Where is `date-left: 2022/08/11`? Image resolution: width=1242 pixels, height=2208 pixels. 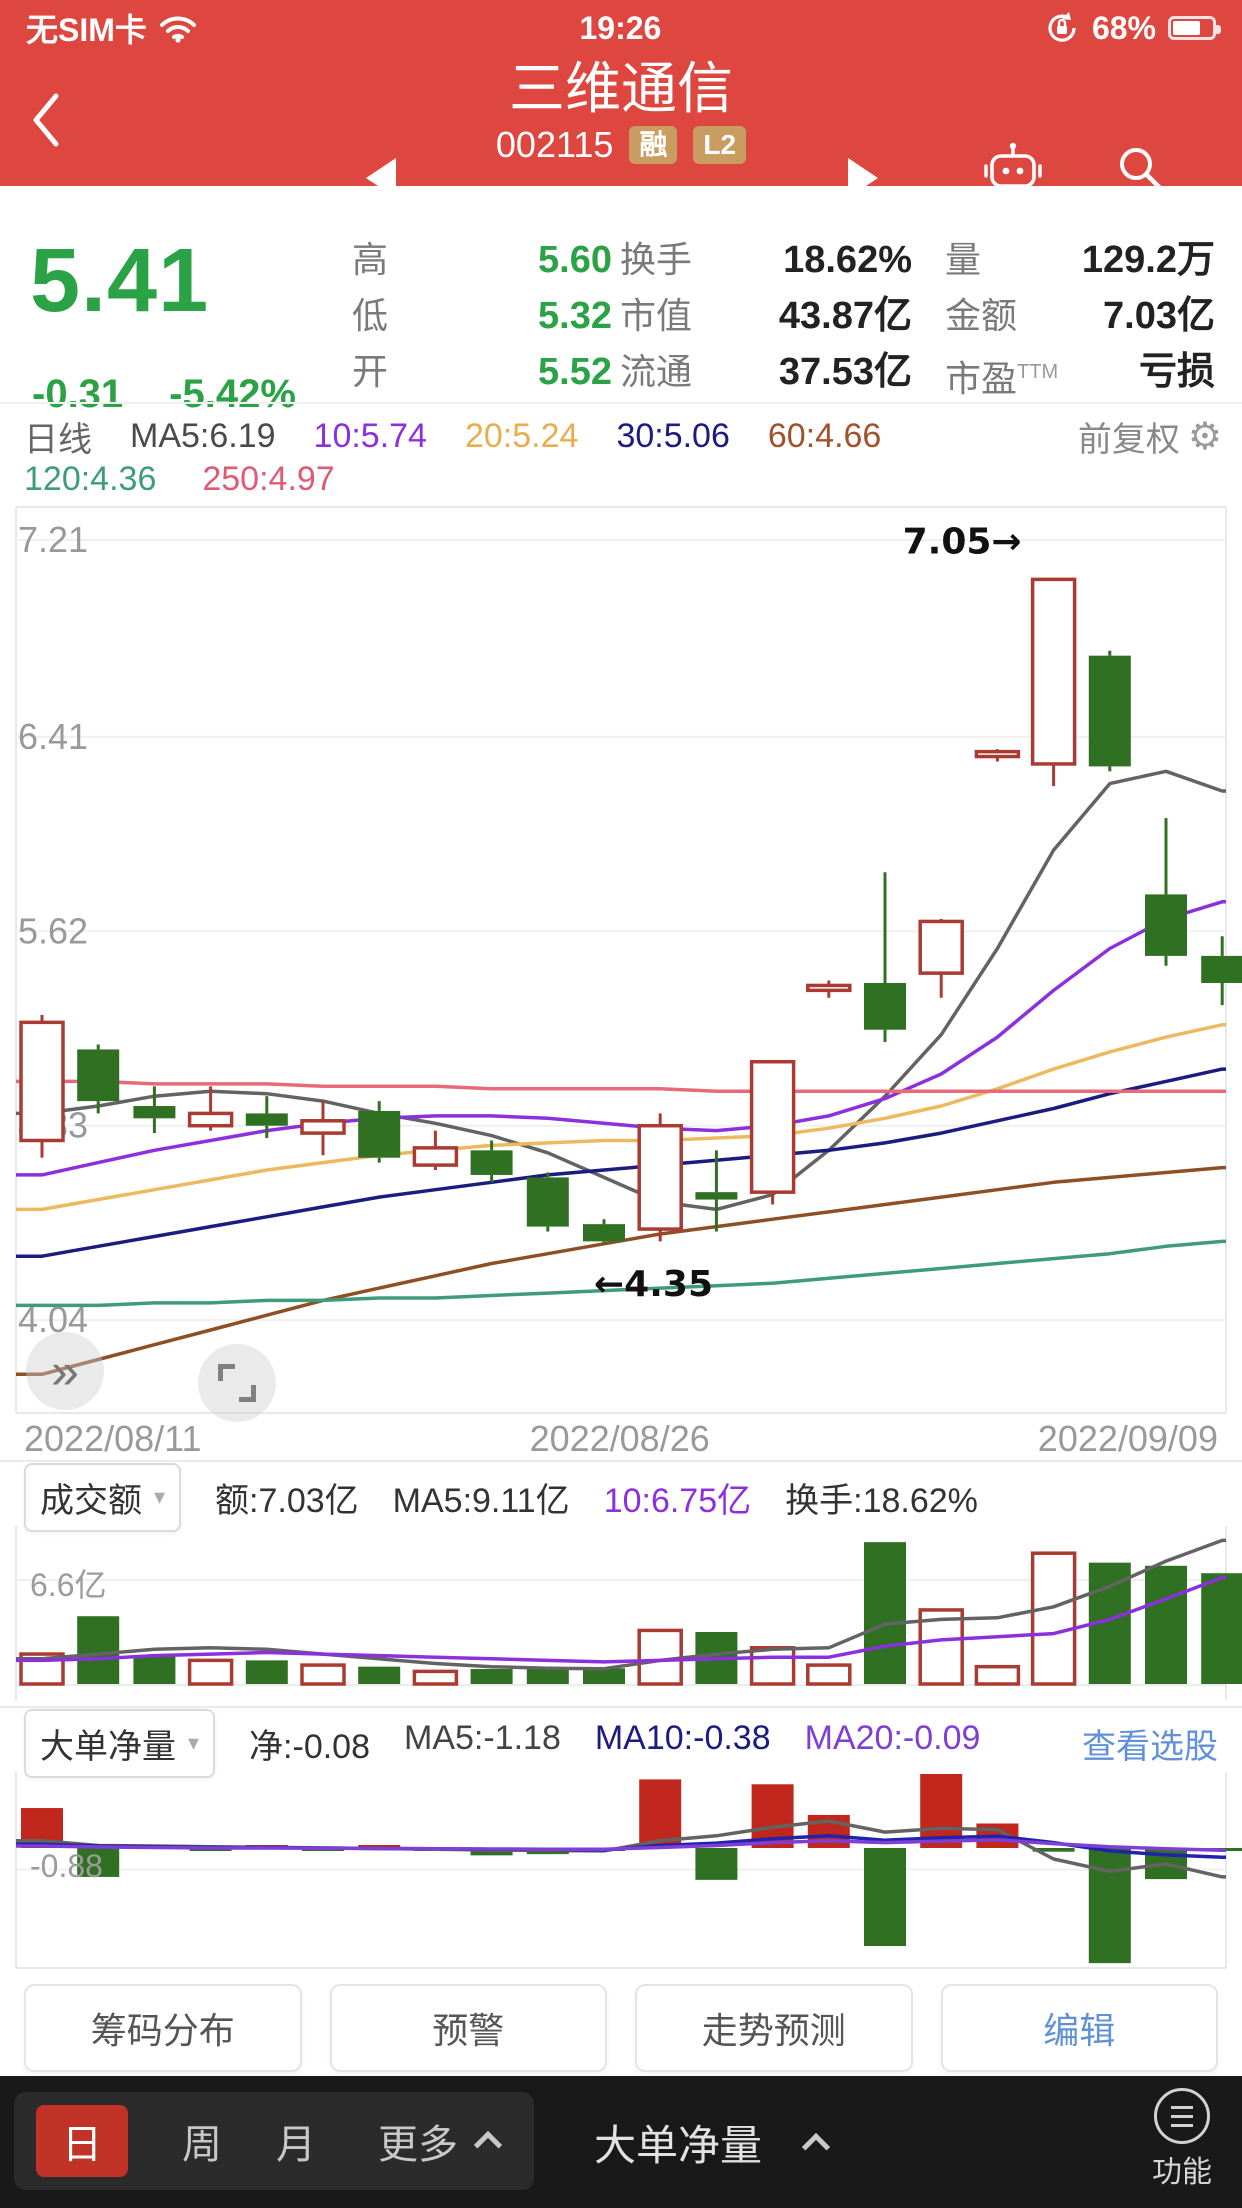
date-left: 2022/08/11 is located at coordinates (113, 1438).